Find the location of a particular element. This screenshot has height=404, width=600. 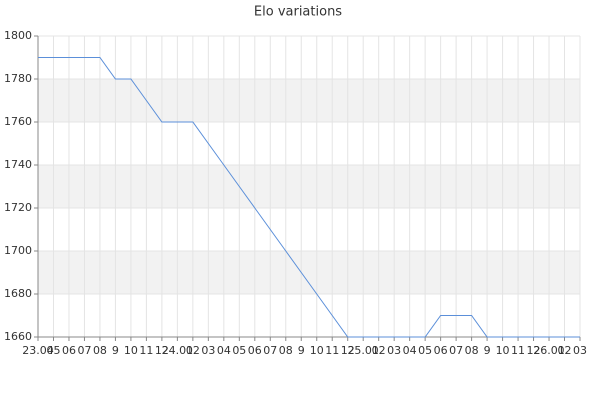

y-tick-label: 1680 is located at coordinates (18, 293).